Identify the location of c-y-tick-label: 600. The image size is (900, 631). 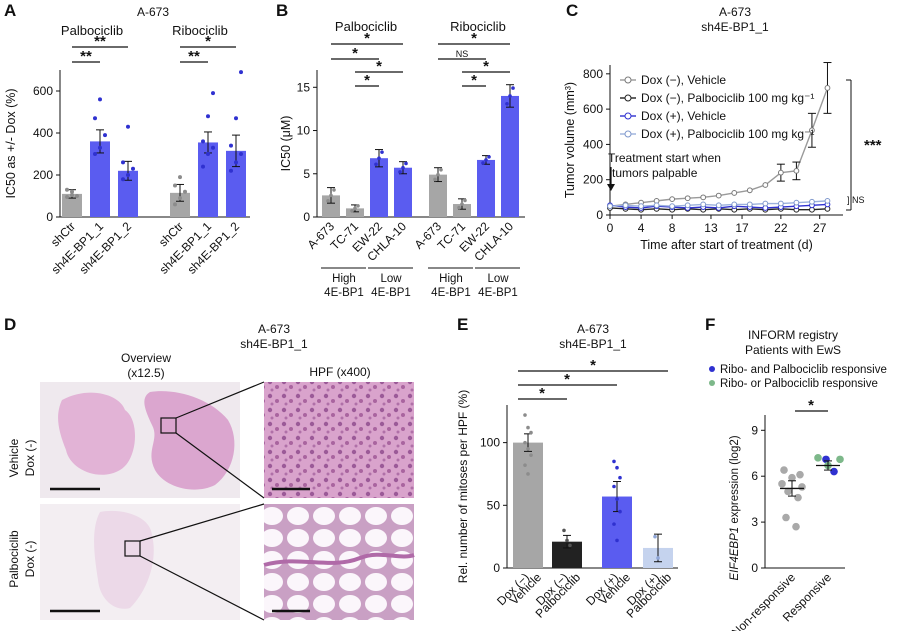
(593, 109).